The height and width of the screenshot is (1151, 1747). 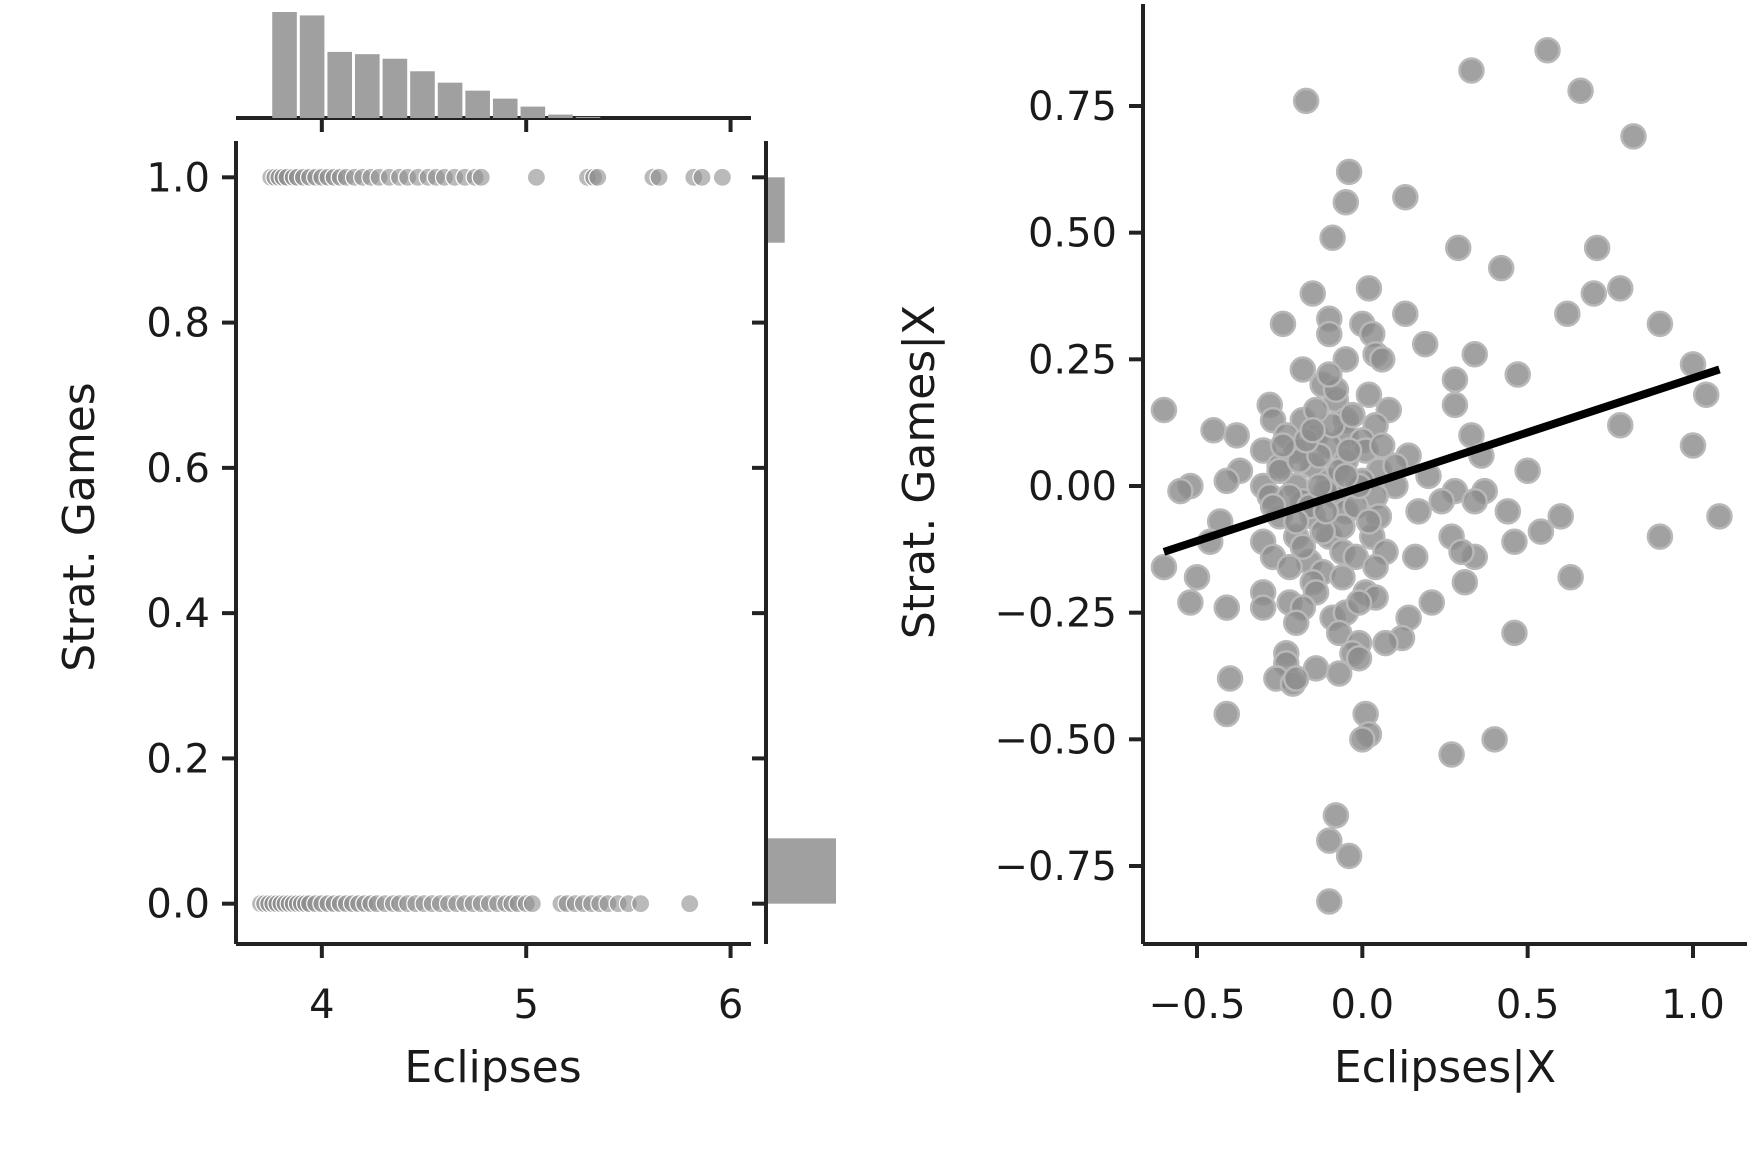 What do you see at coordinates (178, 614) in the screenshot?
I see `joint-y-tick-label: 0.4` at bounding box center [178, 614].